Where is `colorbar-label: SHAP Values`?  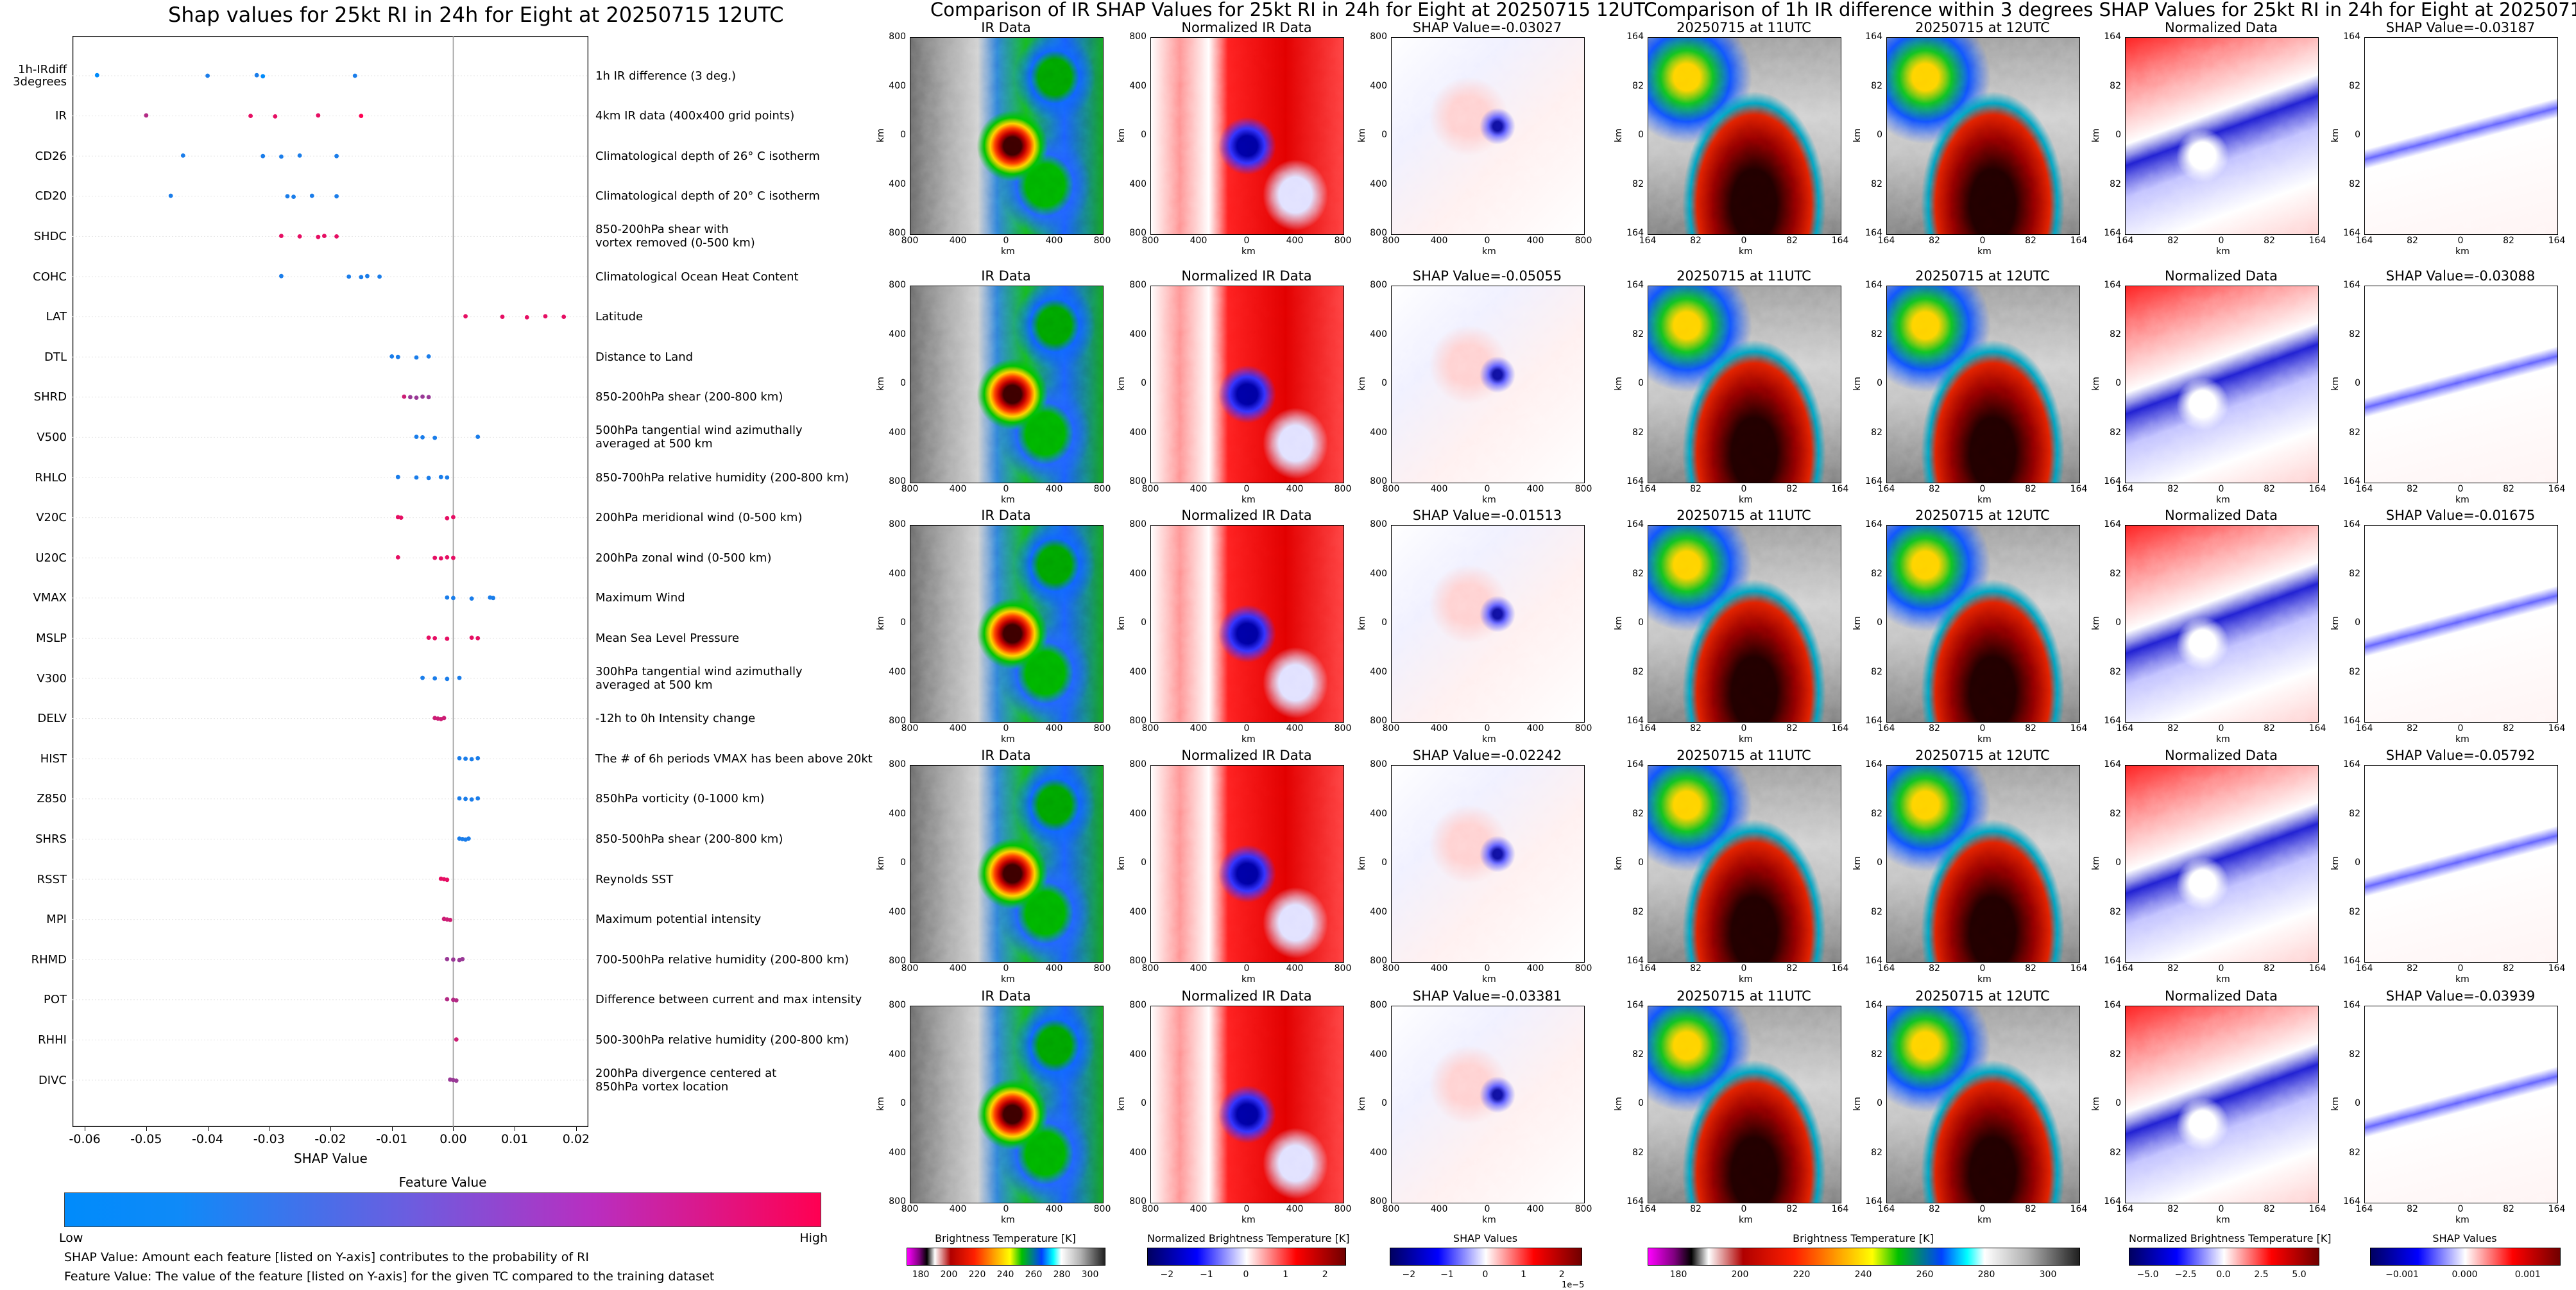 colorbar-label: SHAP Values is located at coordinates (2464, 1238).